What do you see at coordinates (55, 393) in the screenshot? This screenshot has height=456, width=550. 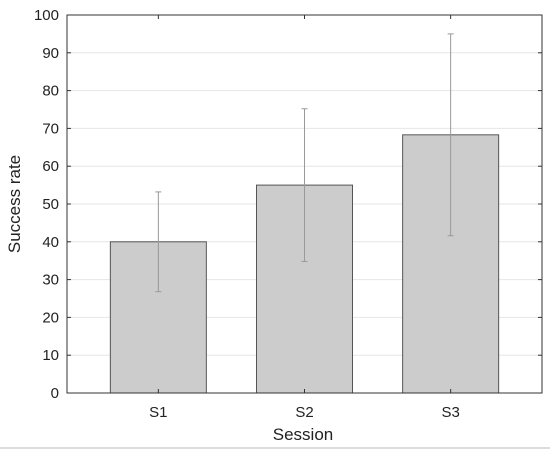 I see `y-tick-label: 0` at bounding box center [55, 393].